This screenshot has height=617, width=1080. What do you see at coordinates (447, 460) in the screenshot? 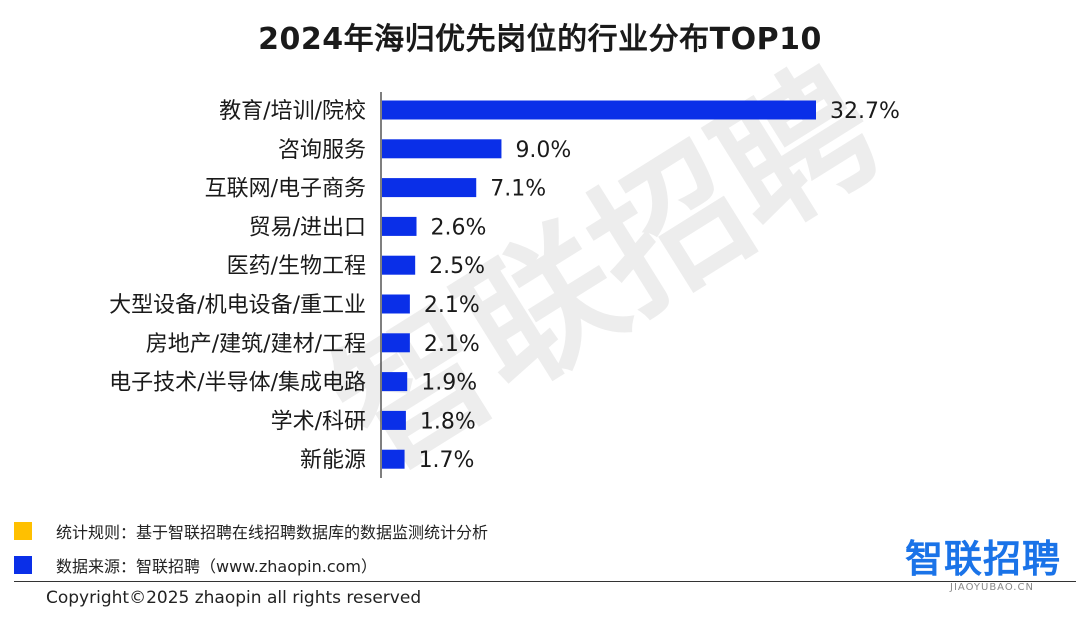
I see `value-label: 1.7%` at bounding box center [447, 460].